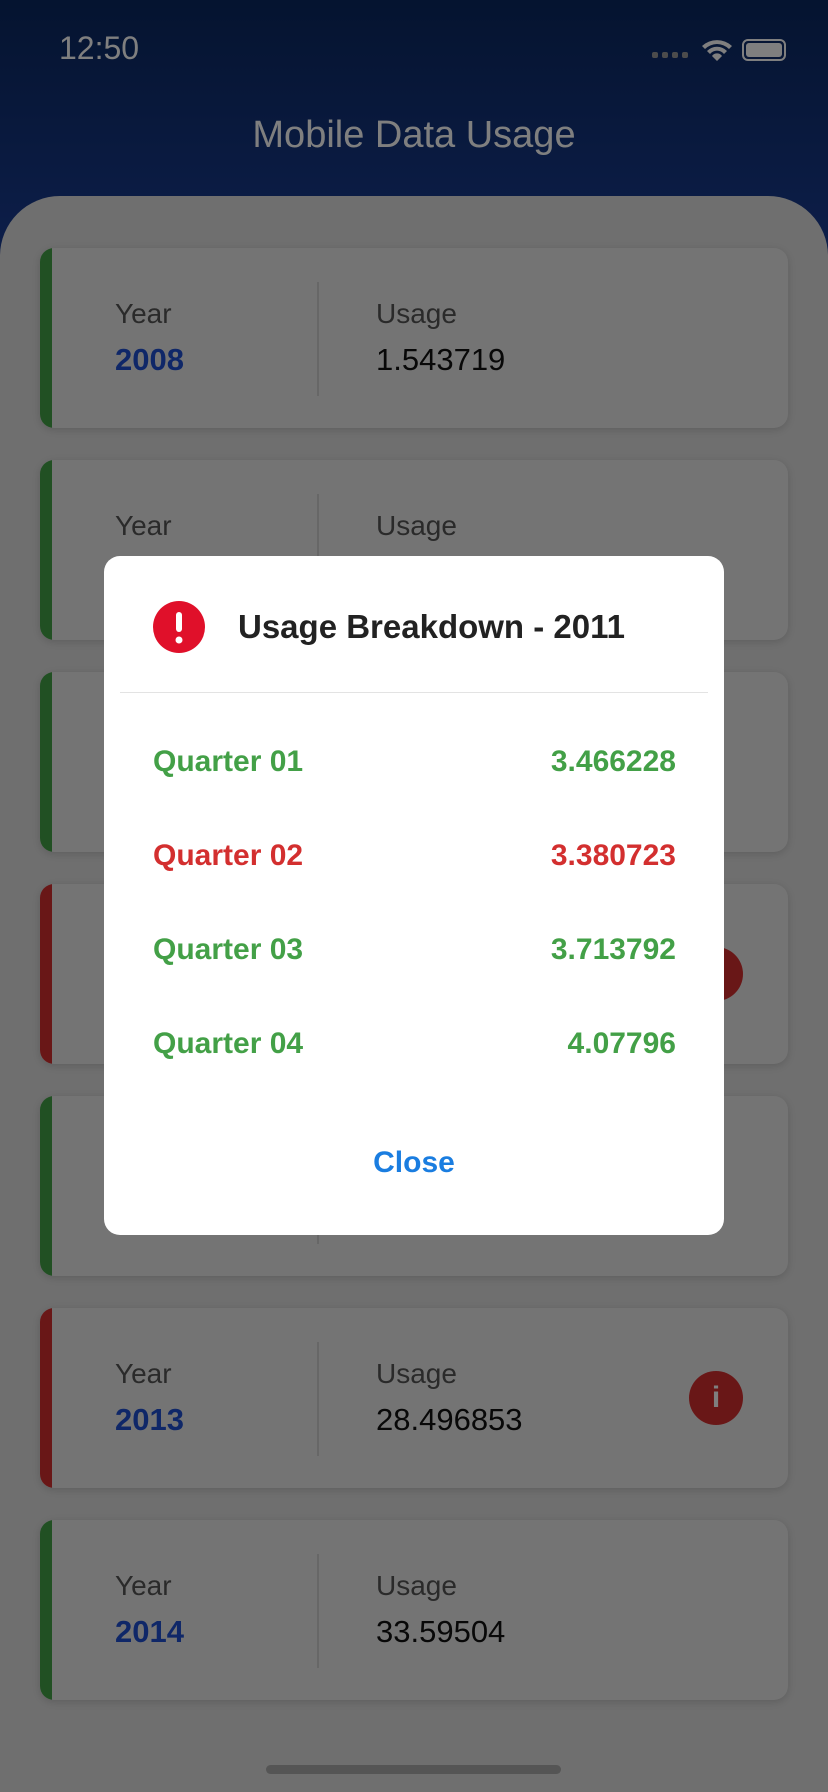 This screenshot has width=828, height=1792. Describe the element at coordinates (414, 692) in the screenshot. I see `separator` at that location.